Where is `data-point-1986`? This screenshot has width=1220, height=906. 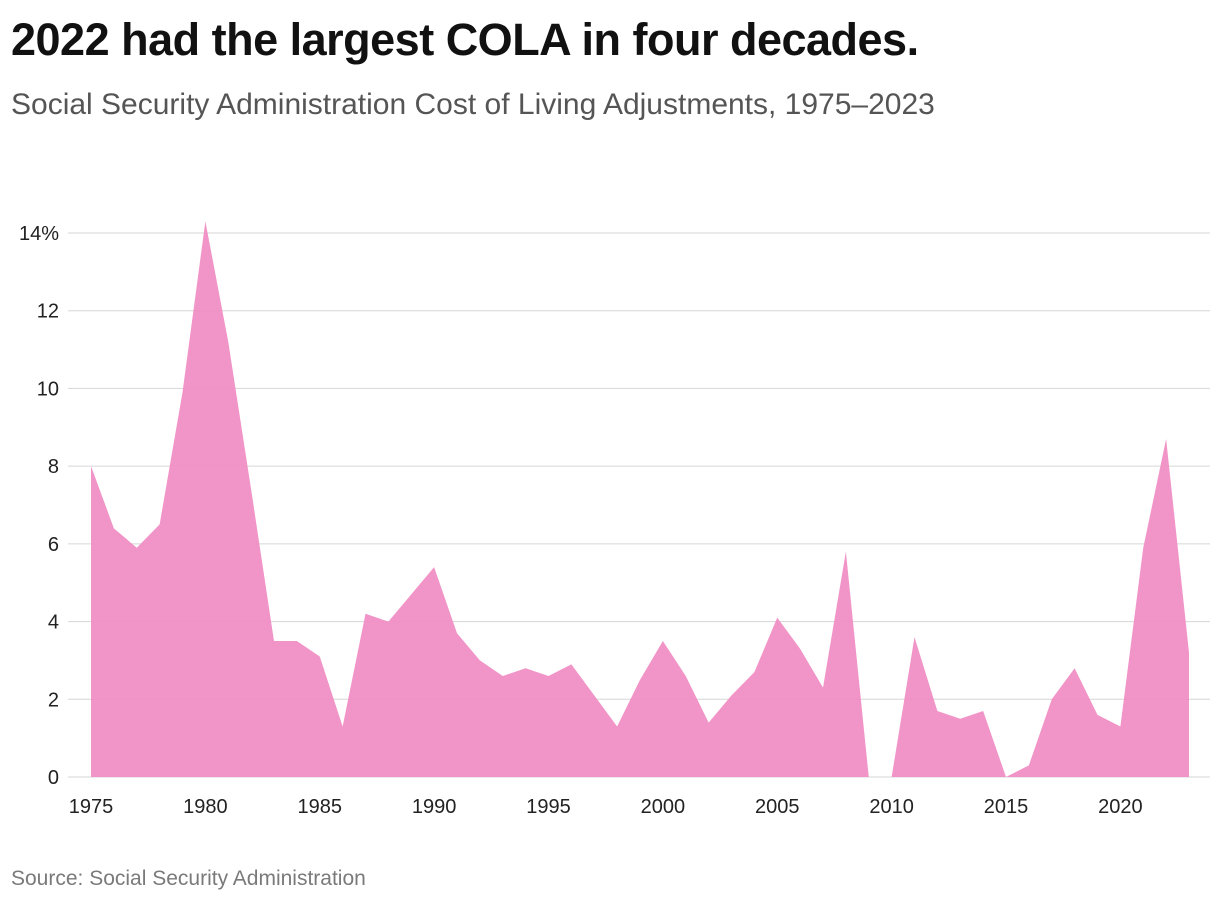
data-point-1986 is located at coordinates (342, 726).